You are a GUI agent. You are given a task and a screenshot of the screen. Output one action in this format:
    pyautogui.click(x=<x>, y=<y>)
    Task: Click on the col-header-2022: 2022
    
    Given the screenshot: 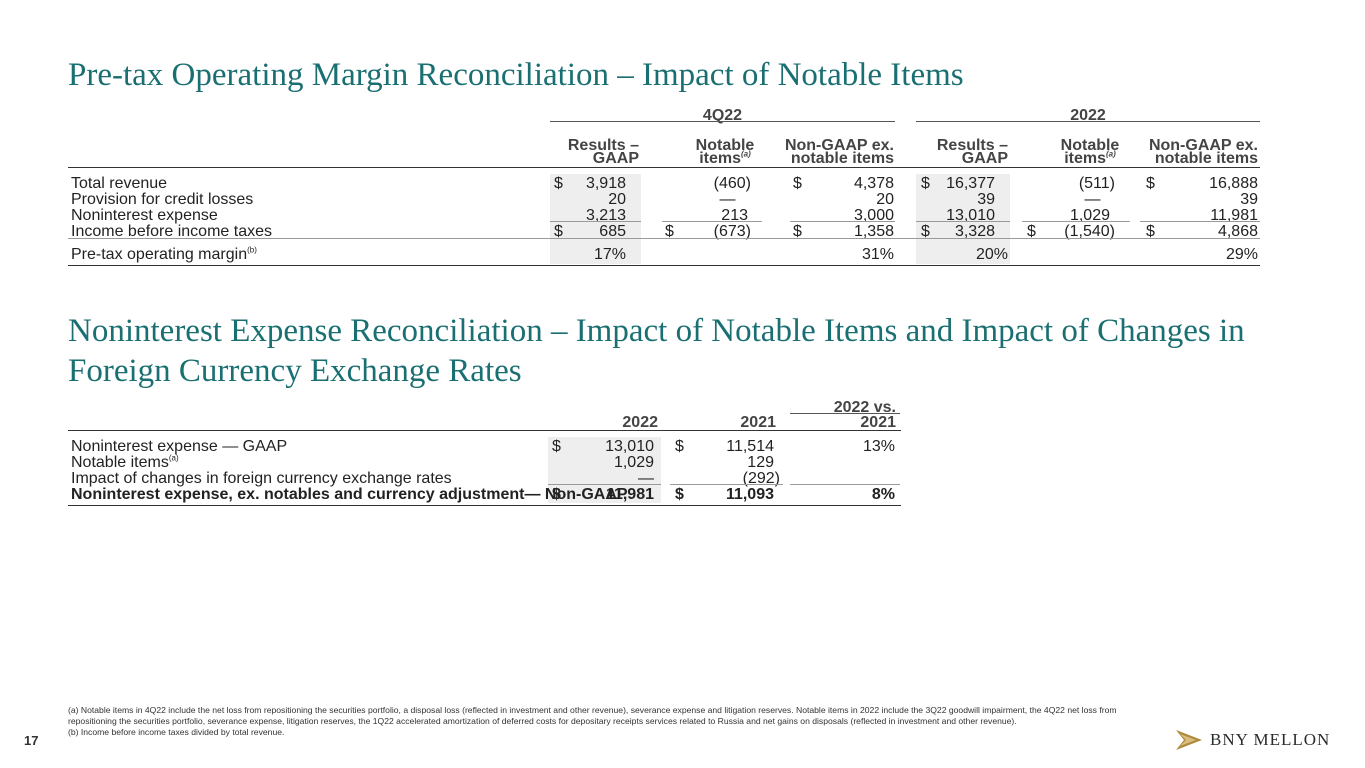 What is the action you would take?
    pyautogui.click(x=640, y=422)
    